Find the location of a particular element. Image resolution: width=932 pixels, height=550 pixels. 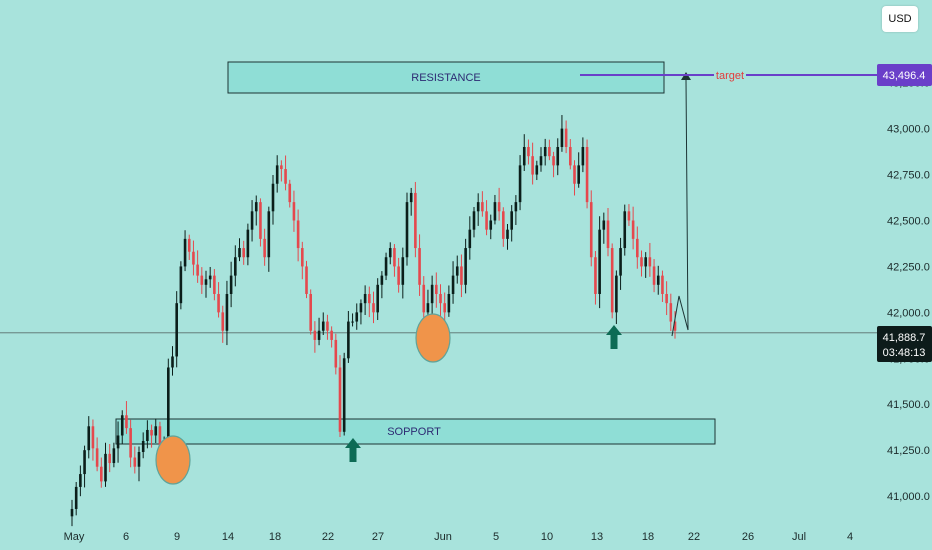

y-tick-label: 42,000.0 is located at coordinates (908, 313).